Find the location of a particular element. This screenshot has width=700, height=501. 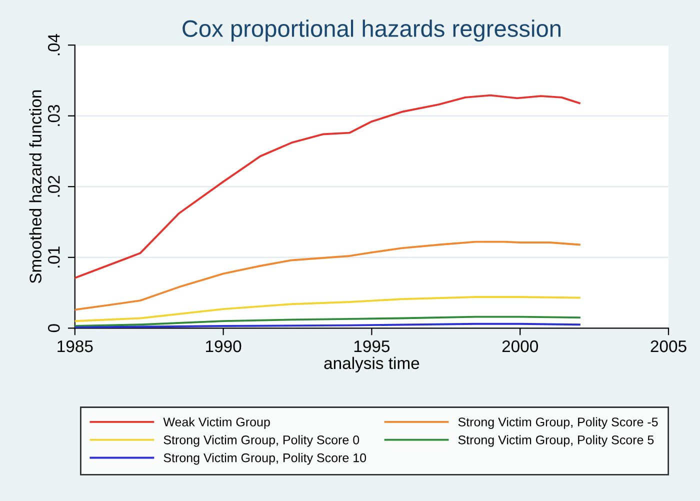

x-axis-title: analysis time is located at coordinates (372, 364).